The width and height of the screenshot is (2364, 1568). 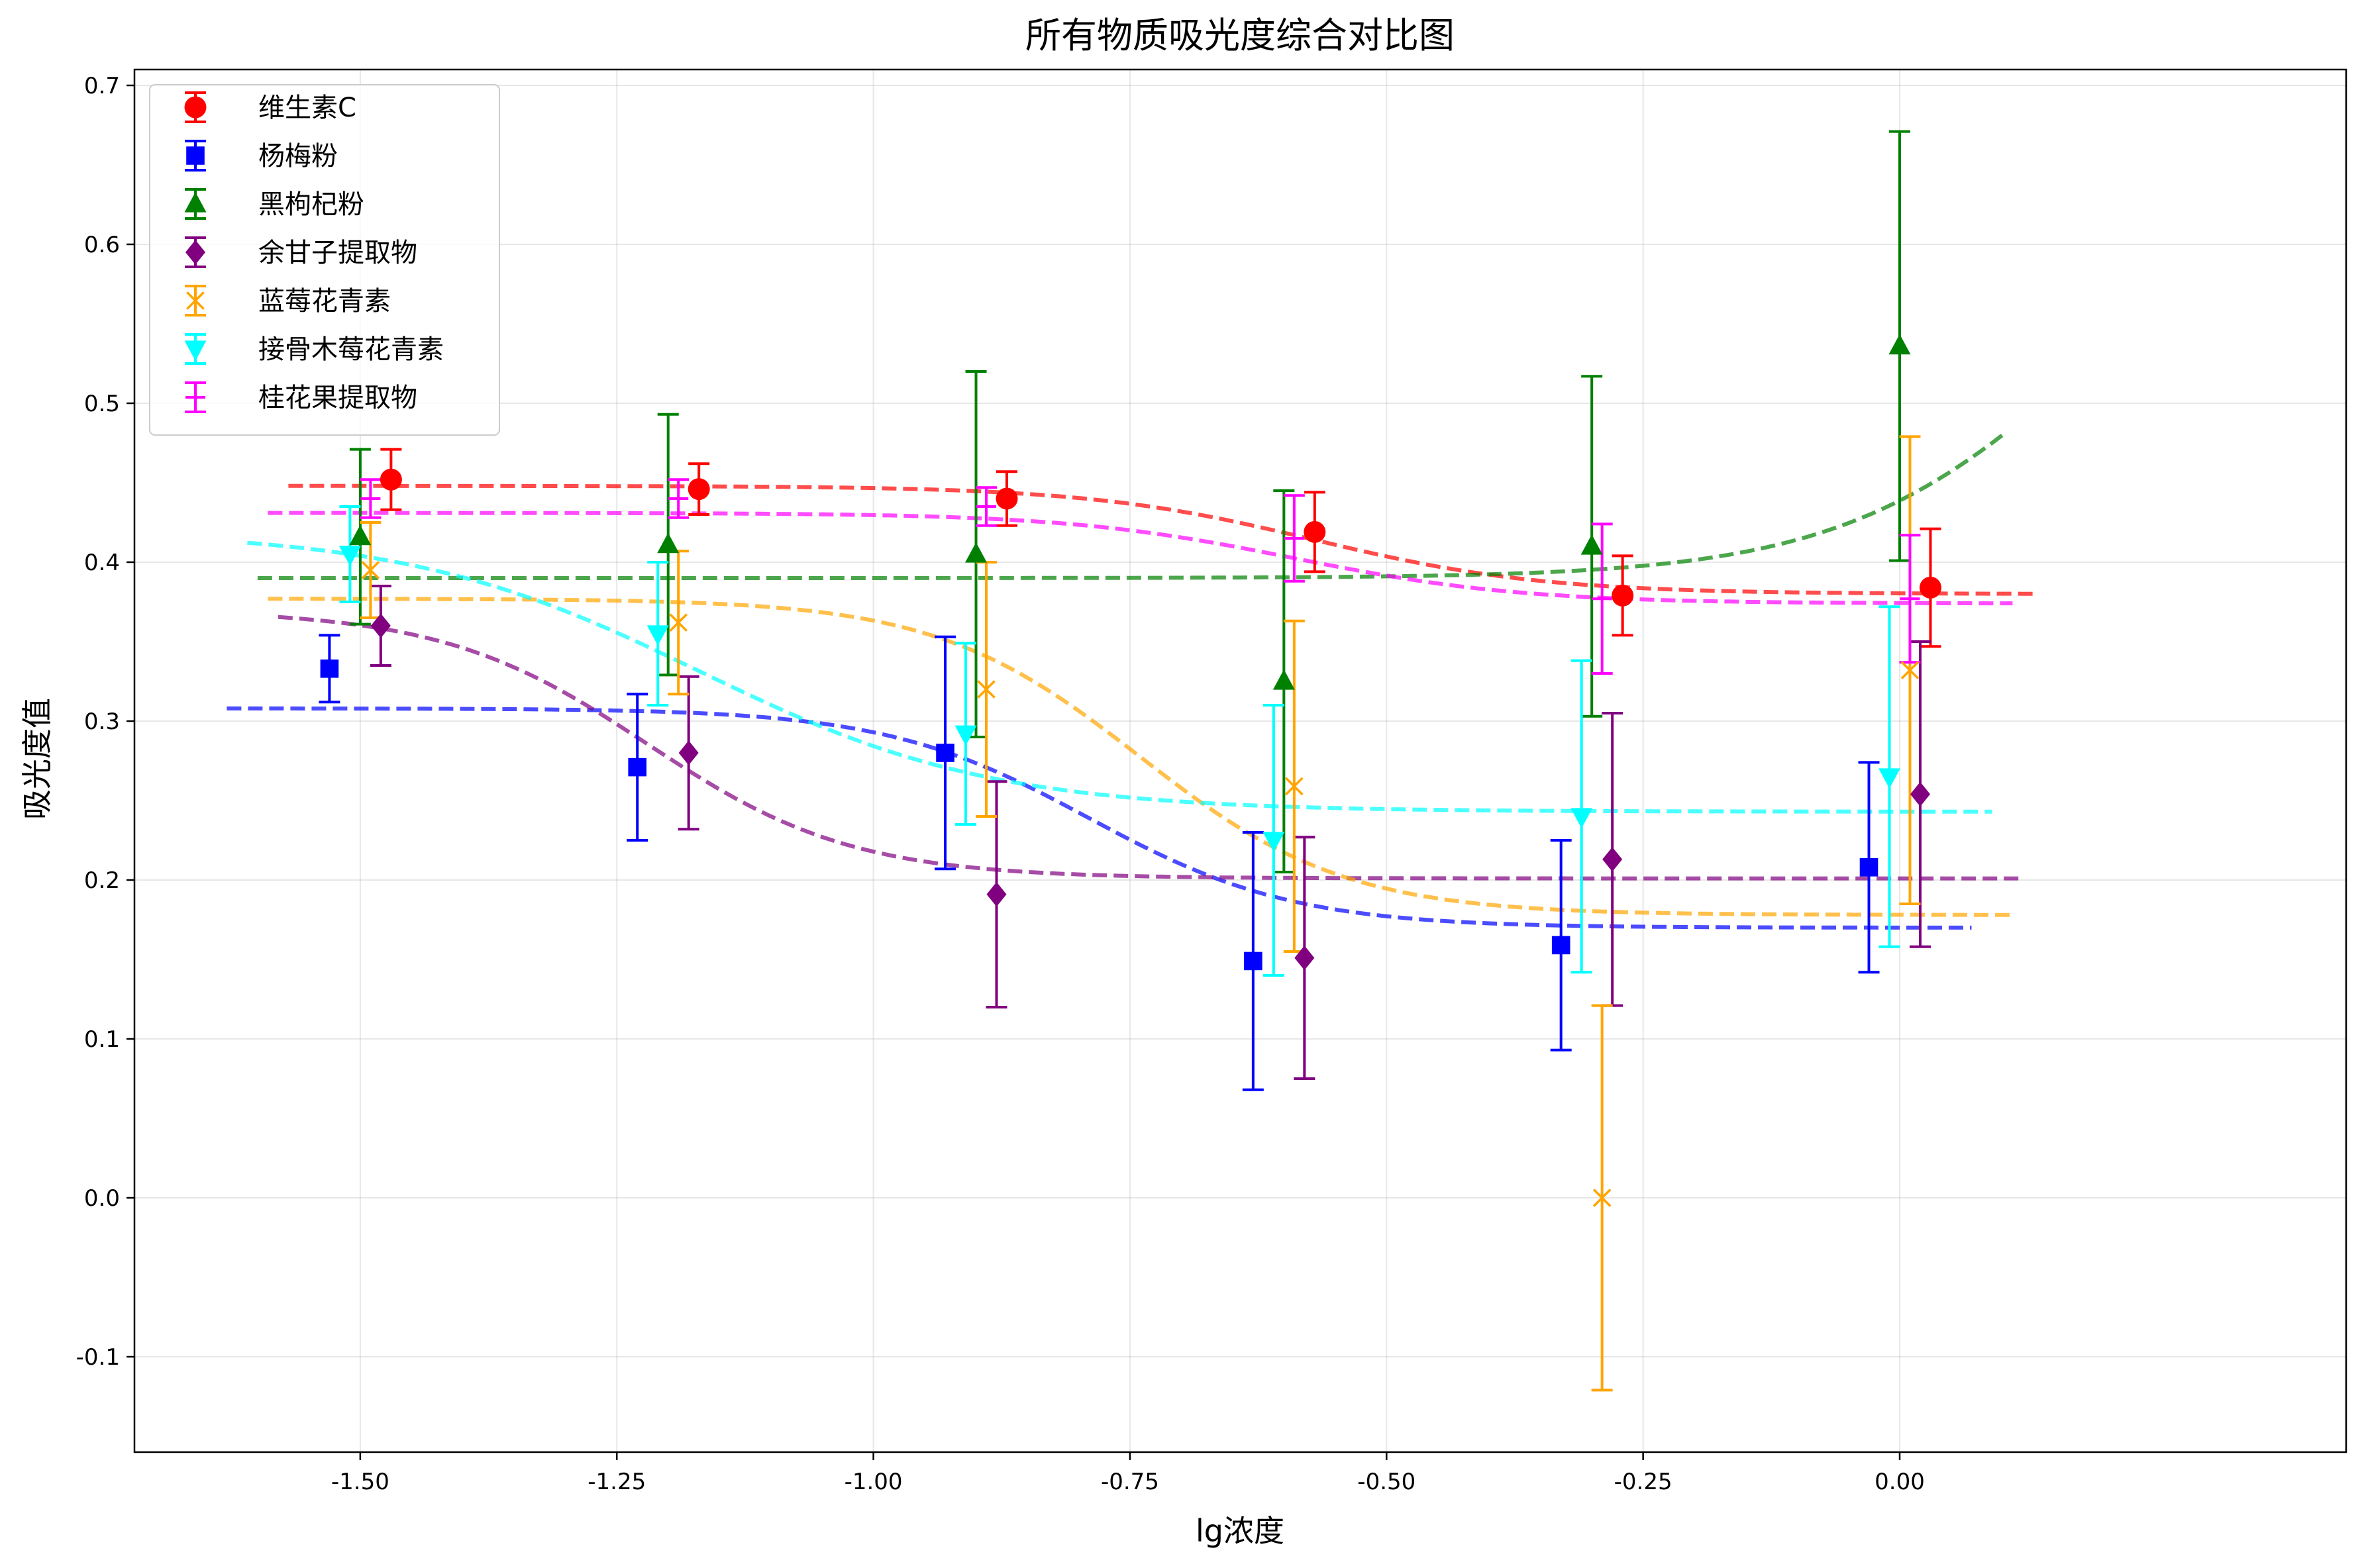 What do you see at coordinates (325, 301) in the screenshot?
I see `legend-label: 蓝莓花青素` at bounding box center [325, 301].